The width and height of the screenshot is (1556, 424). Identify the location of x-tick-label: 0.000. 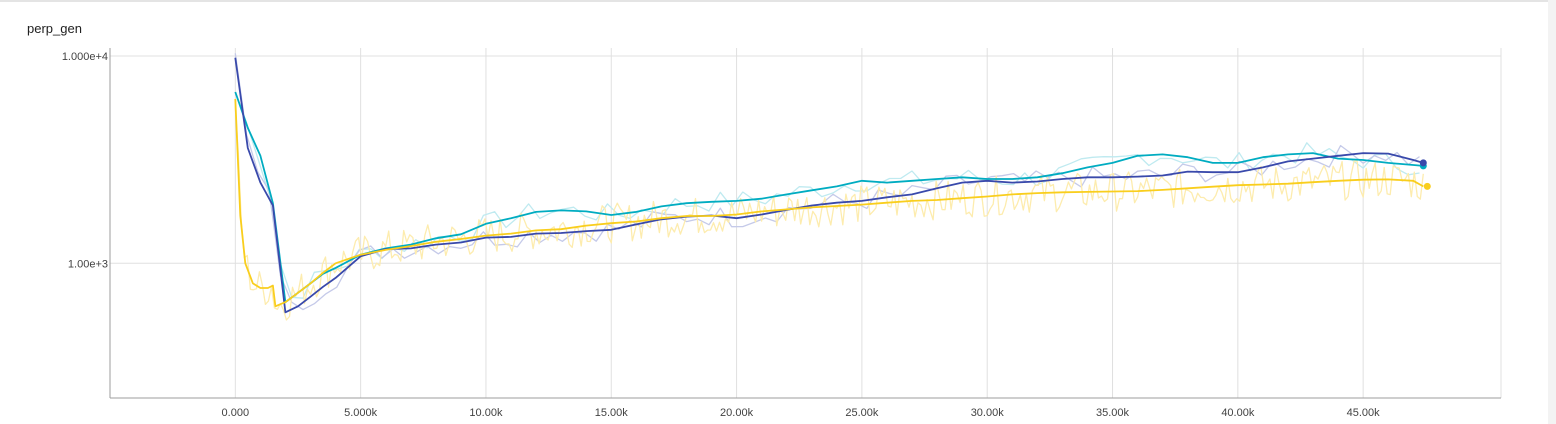
(236, 413).